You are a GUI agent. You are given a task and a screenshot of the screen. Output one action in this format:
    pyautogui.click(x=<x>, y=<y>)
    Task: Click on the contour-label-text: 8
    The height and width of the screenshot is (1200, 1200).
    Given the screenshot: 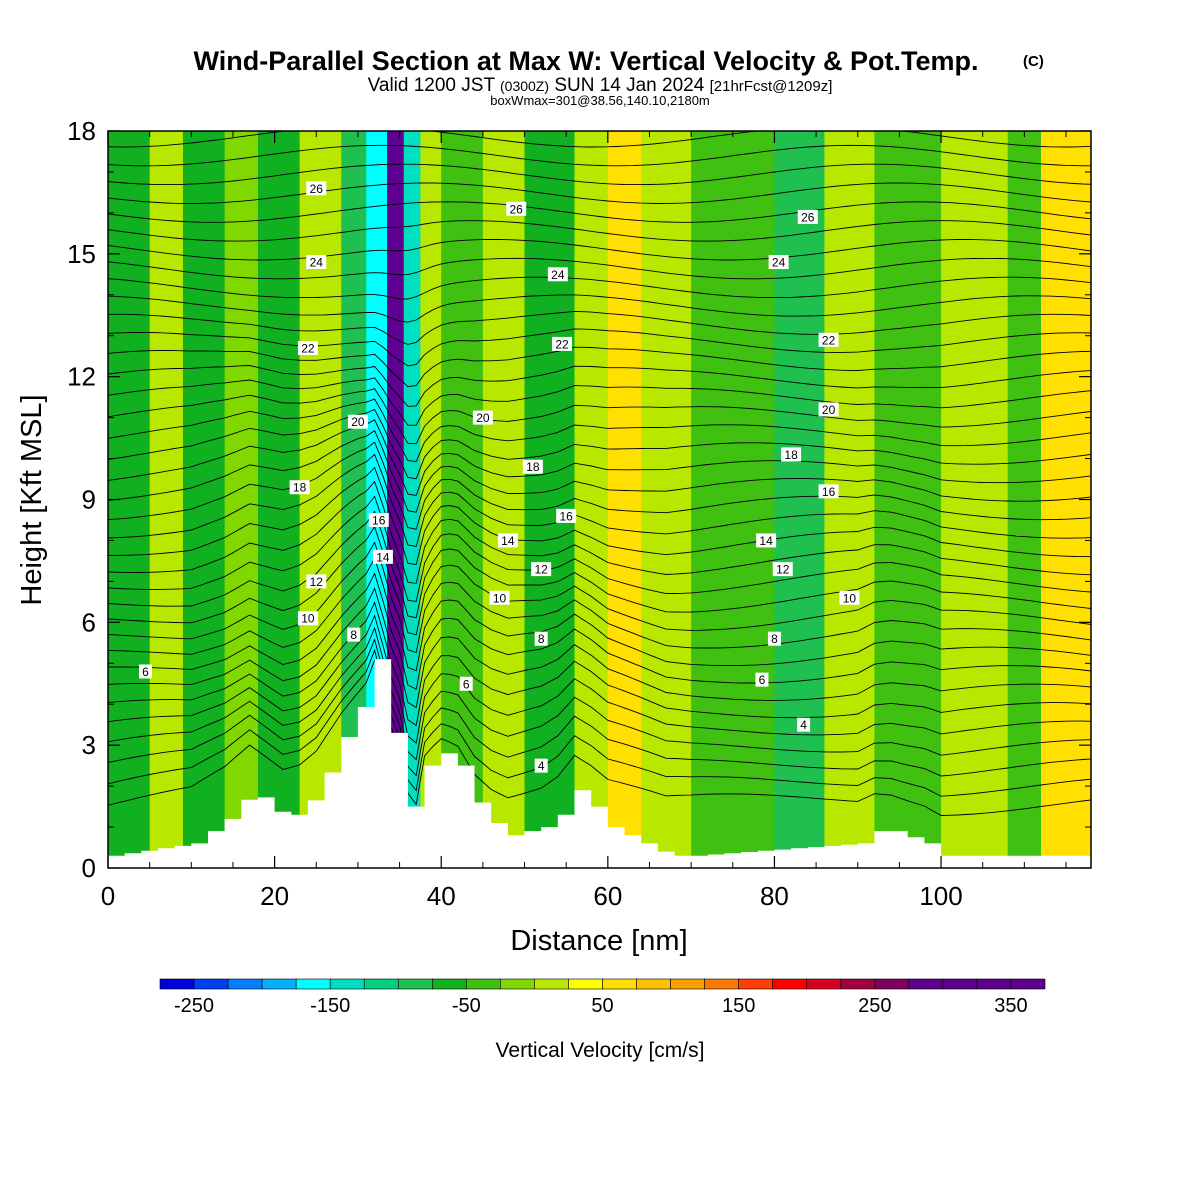 What is the action you would take?
    pyautogui.click(x=541, y=639)
    